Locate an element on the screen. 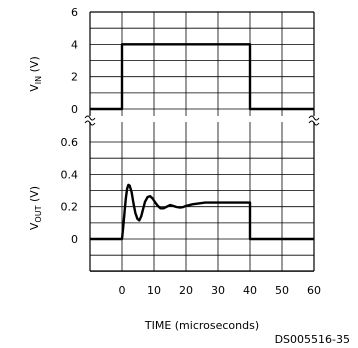  y-tick-label-vout: 0.2 is located at coordinates (70, 207).